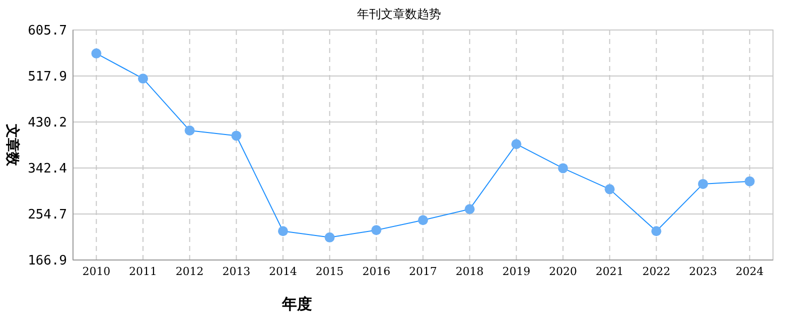 The width and height of the screenshot is (798, 330). I want to click on x-tick-label: 2015, so click(330, 271).